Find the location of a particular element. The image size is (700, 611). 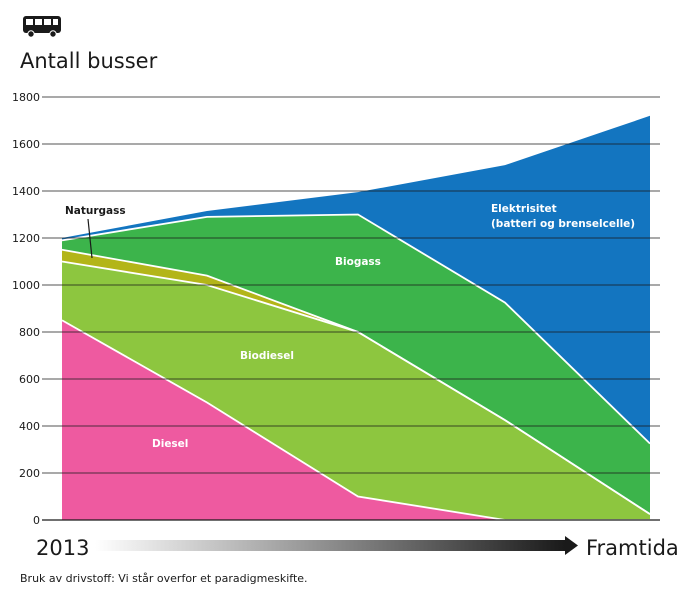

y-axis-label: Antall busser is located at coordinates (89, 61).